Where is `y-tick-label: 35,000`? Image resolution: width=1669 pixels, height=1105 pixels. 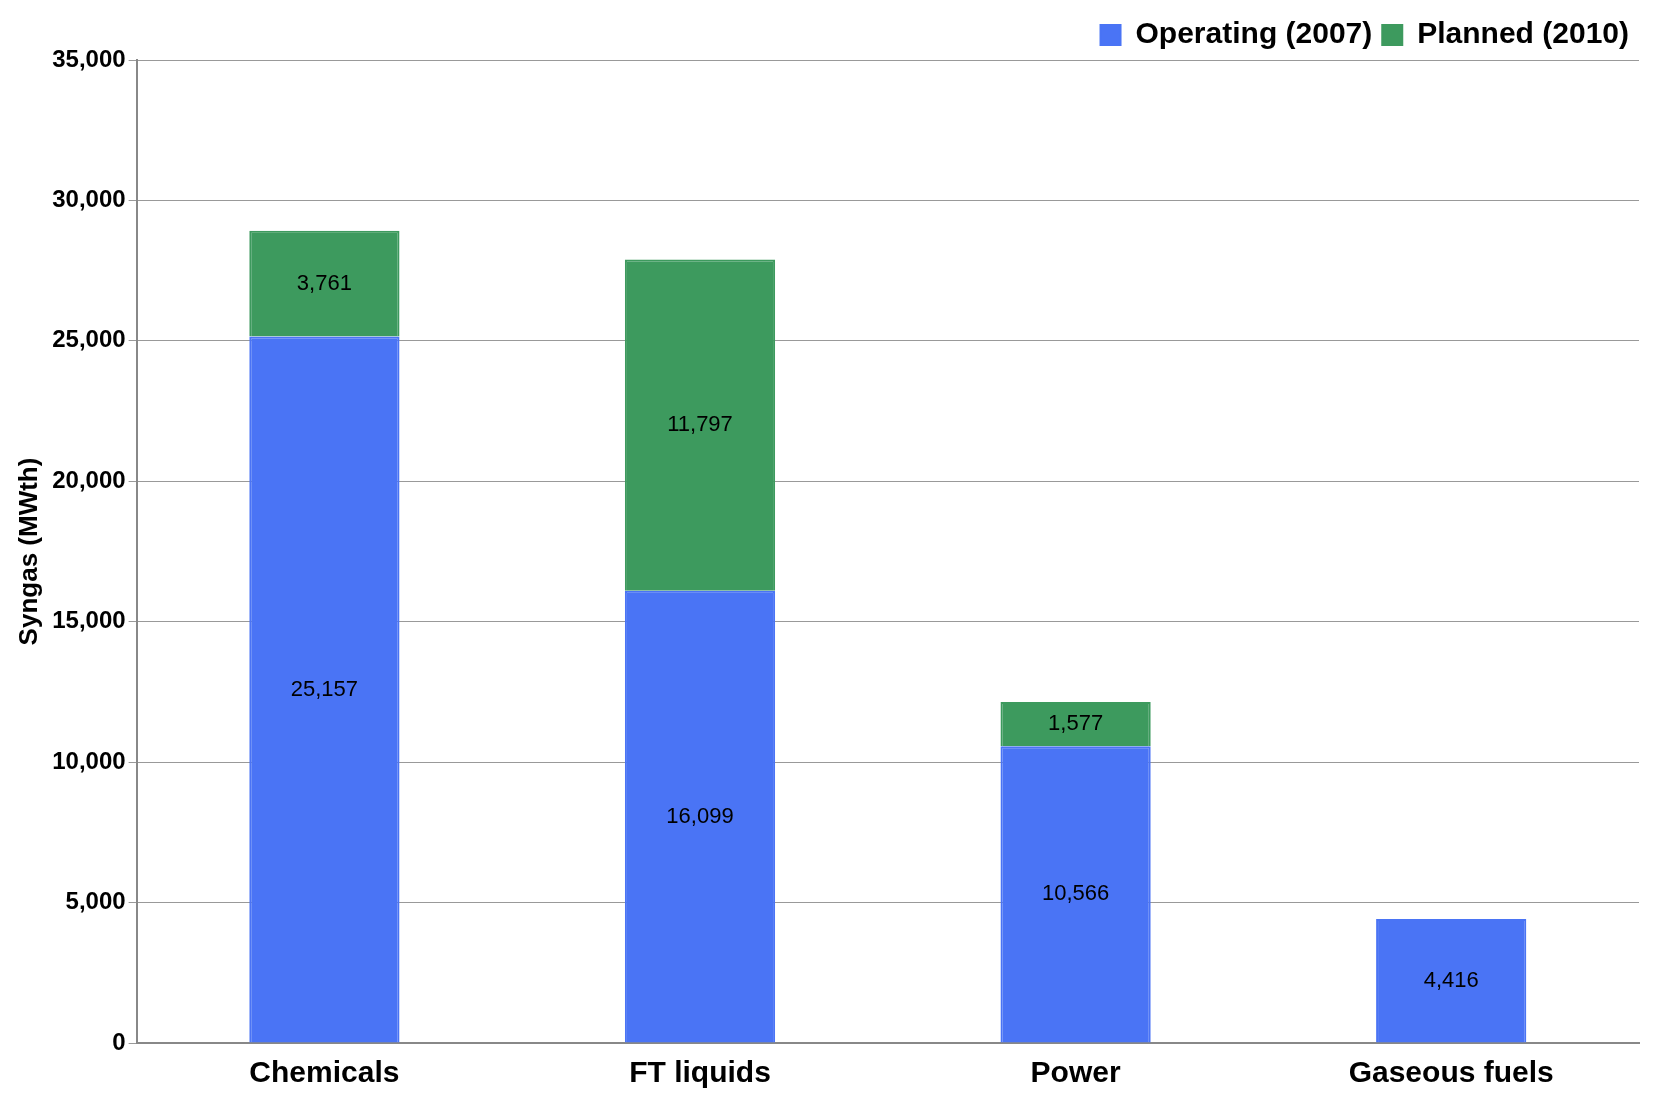
y-tick-label: 35,000 is located at coordinates (89, 58).